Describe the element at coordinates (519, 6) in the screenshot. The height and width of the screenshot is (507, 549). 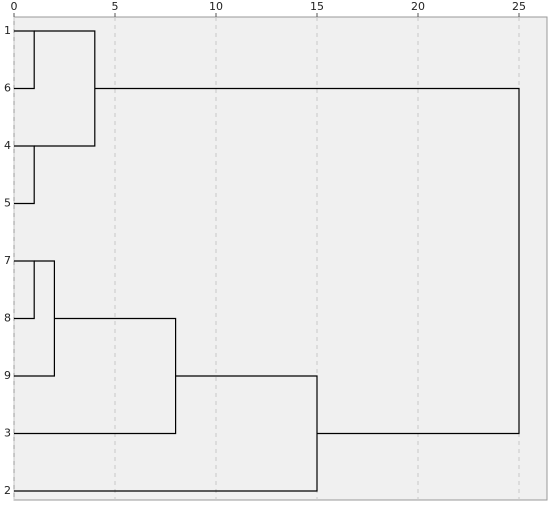
I see `x-tick-label: 25` at that location.